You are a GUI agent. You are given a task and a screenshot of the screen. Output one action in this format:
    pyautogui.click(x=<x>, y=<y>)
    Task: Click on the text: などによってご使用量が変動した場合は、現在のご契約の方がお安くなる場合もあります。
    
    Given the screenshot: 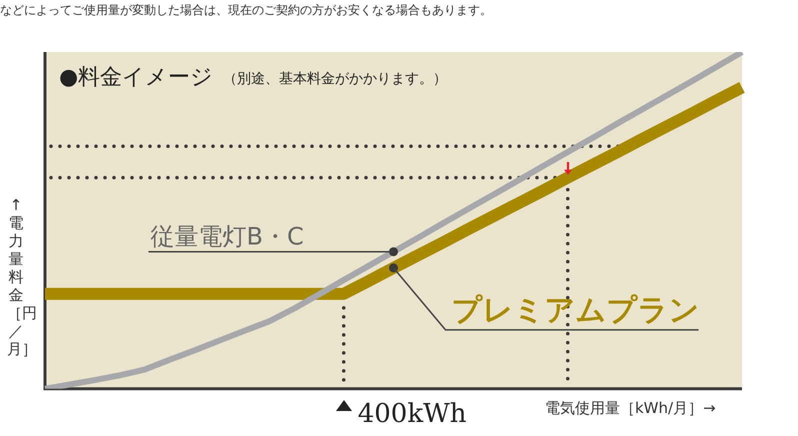 What is the action you would take?
    pyautogui.click(x=246, y=10)
    